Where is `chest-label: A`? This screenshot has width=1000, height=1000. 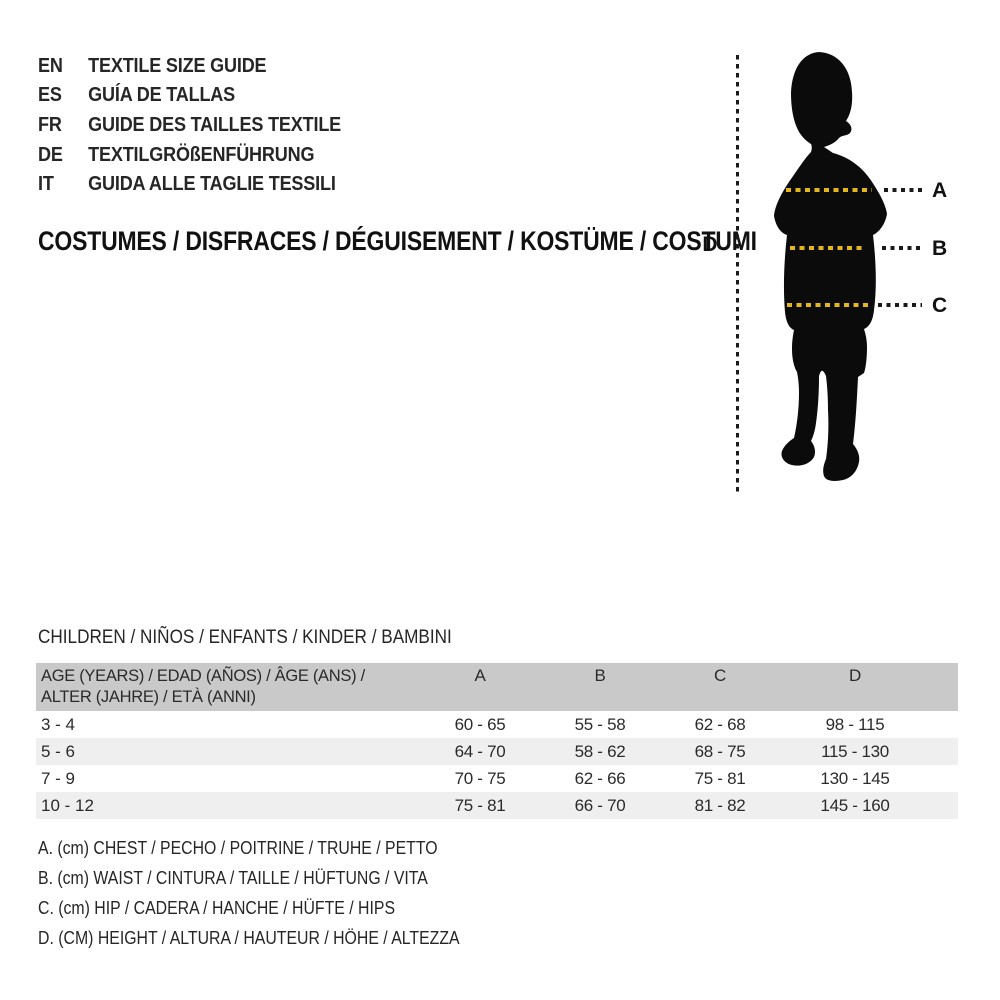 chest-label: A is located at coordinates (940, 190).